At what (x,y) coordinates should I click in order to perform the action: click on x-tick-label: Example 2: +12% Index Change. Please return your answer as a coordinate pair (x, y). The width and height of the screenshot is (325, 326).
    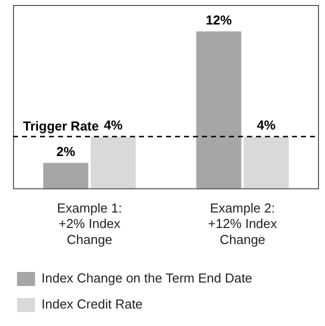
    Looking at the image, I should click on (243, 223).